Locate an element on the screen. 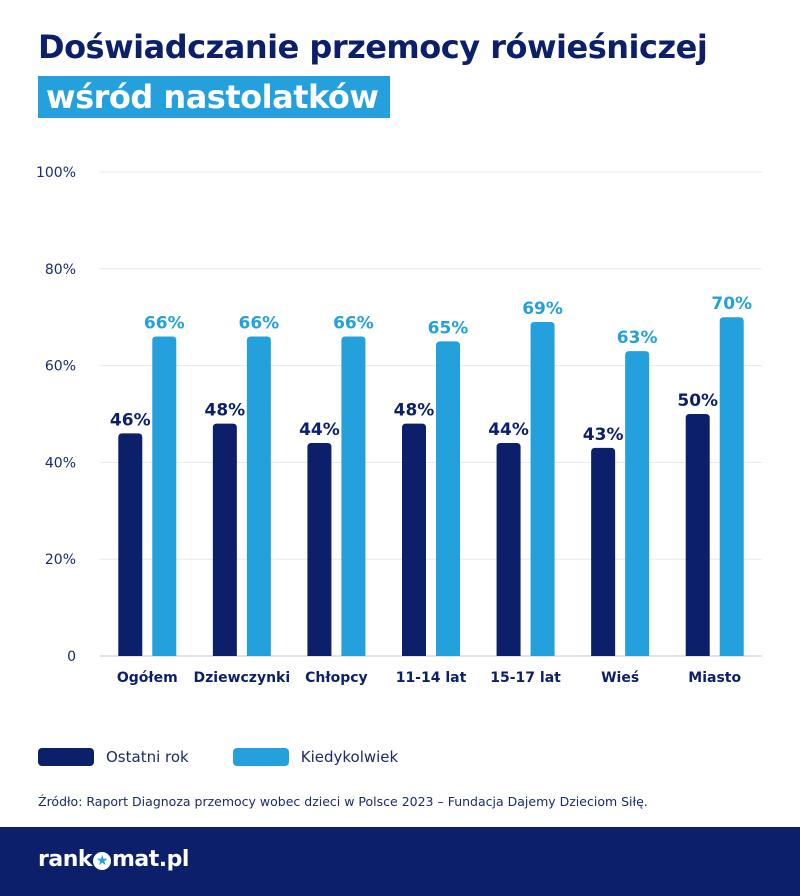  legend-label: Kiedykolwiek is located at coordinates (349, 757).